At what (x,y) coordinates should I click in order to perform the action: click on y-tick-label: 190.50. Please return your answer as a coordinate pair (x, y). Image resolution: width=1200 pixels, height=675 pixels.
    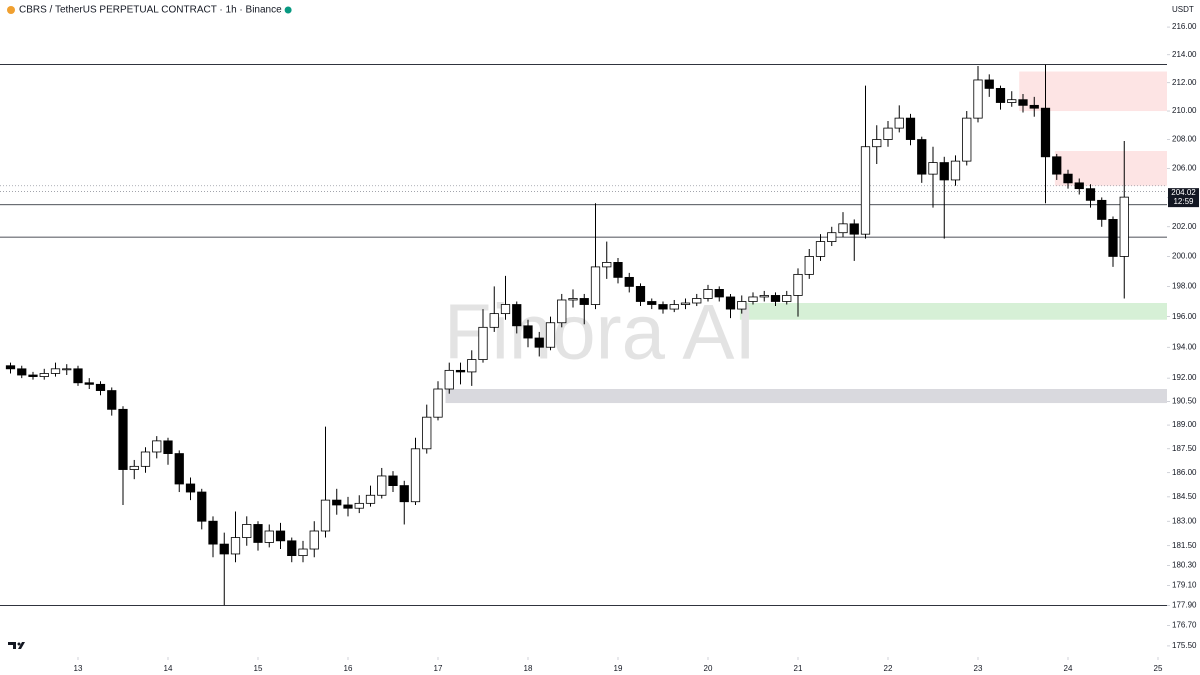
    Looking at the image, I should click on (1184, 401).